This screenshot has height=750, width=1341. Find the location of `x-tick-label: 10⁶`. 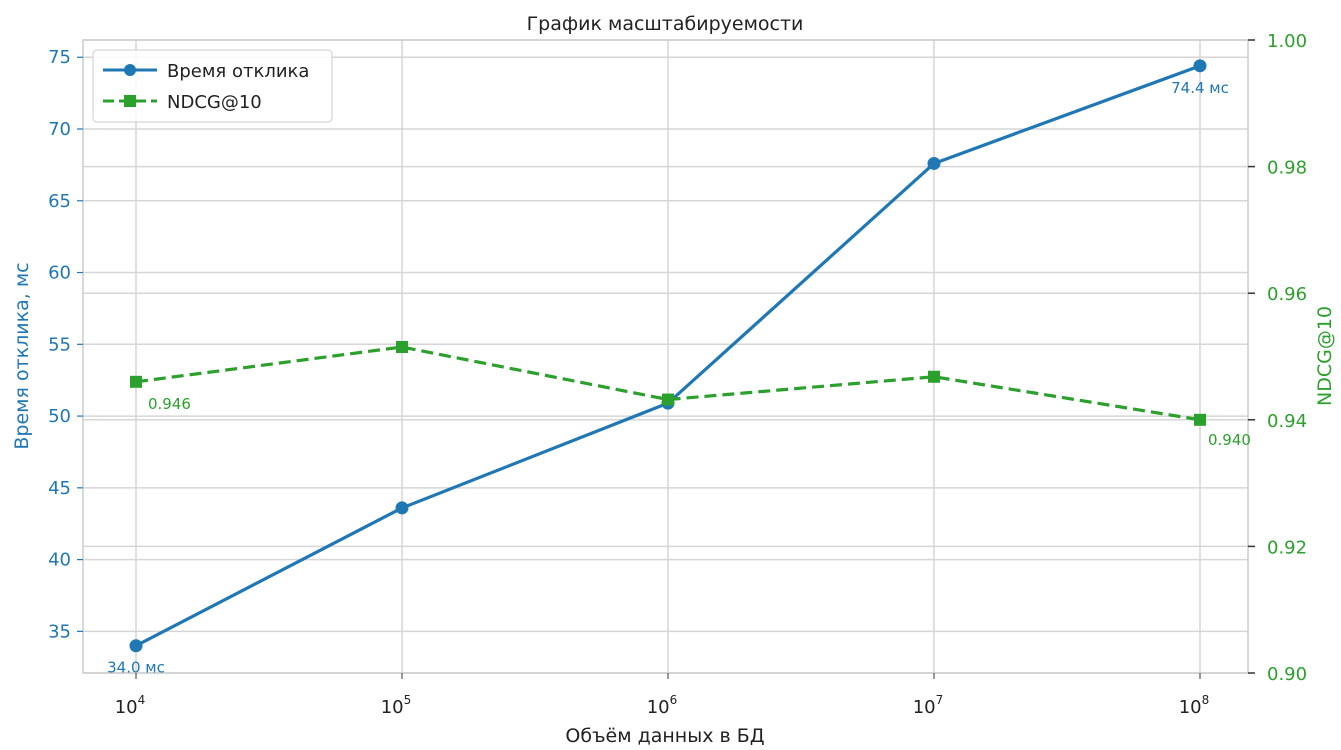

x-tick-label: 10⁶ is located at coordinates (662, 705).